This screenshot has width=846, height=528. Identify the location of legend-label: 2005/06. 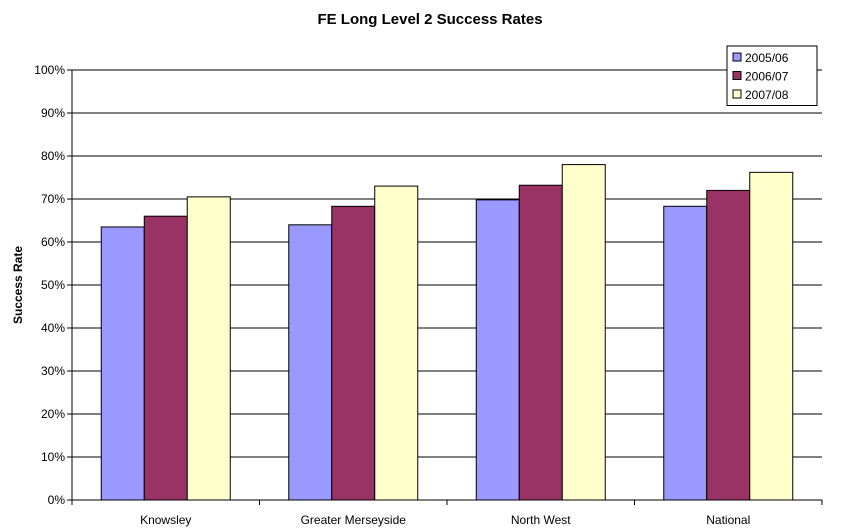
(767, 58).